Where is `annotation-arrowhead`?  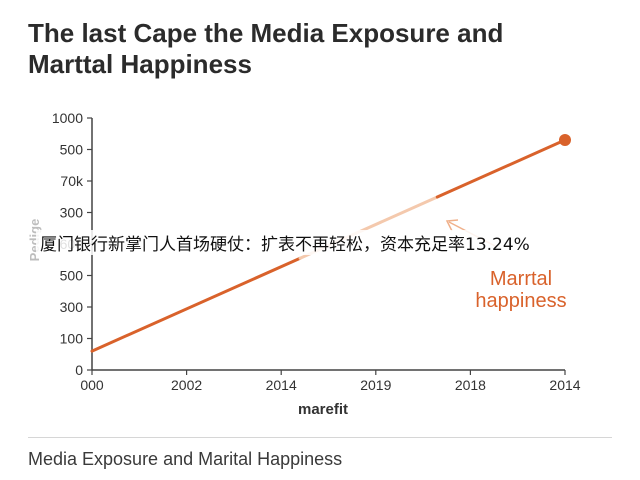 annotation-arrowhead is located at coordinates (452, 225).